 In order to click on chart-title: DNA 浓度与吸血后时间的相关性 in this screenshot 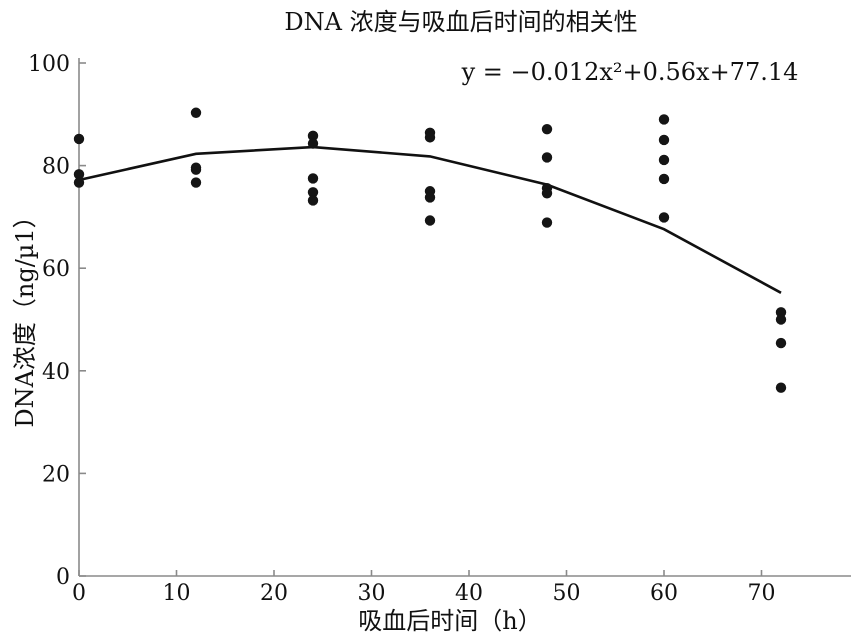, I will do `click(460, 22)`.